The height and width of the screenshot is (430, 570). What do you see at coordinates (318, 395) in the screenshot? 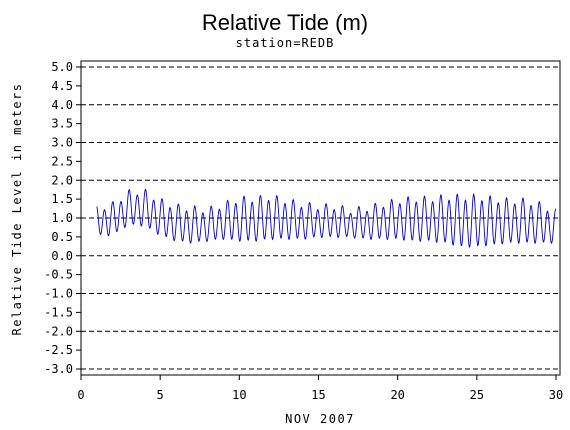
I see `x-tick-label: 15` at bounding box center [318, 395].